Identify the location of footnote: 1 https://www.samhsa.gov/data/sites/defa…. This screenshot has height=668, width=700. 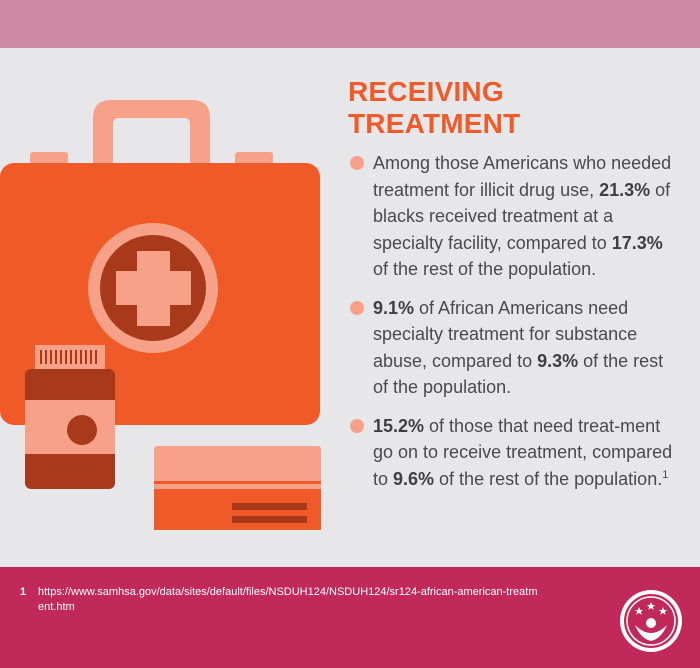
(280, 600).